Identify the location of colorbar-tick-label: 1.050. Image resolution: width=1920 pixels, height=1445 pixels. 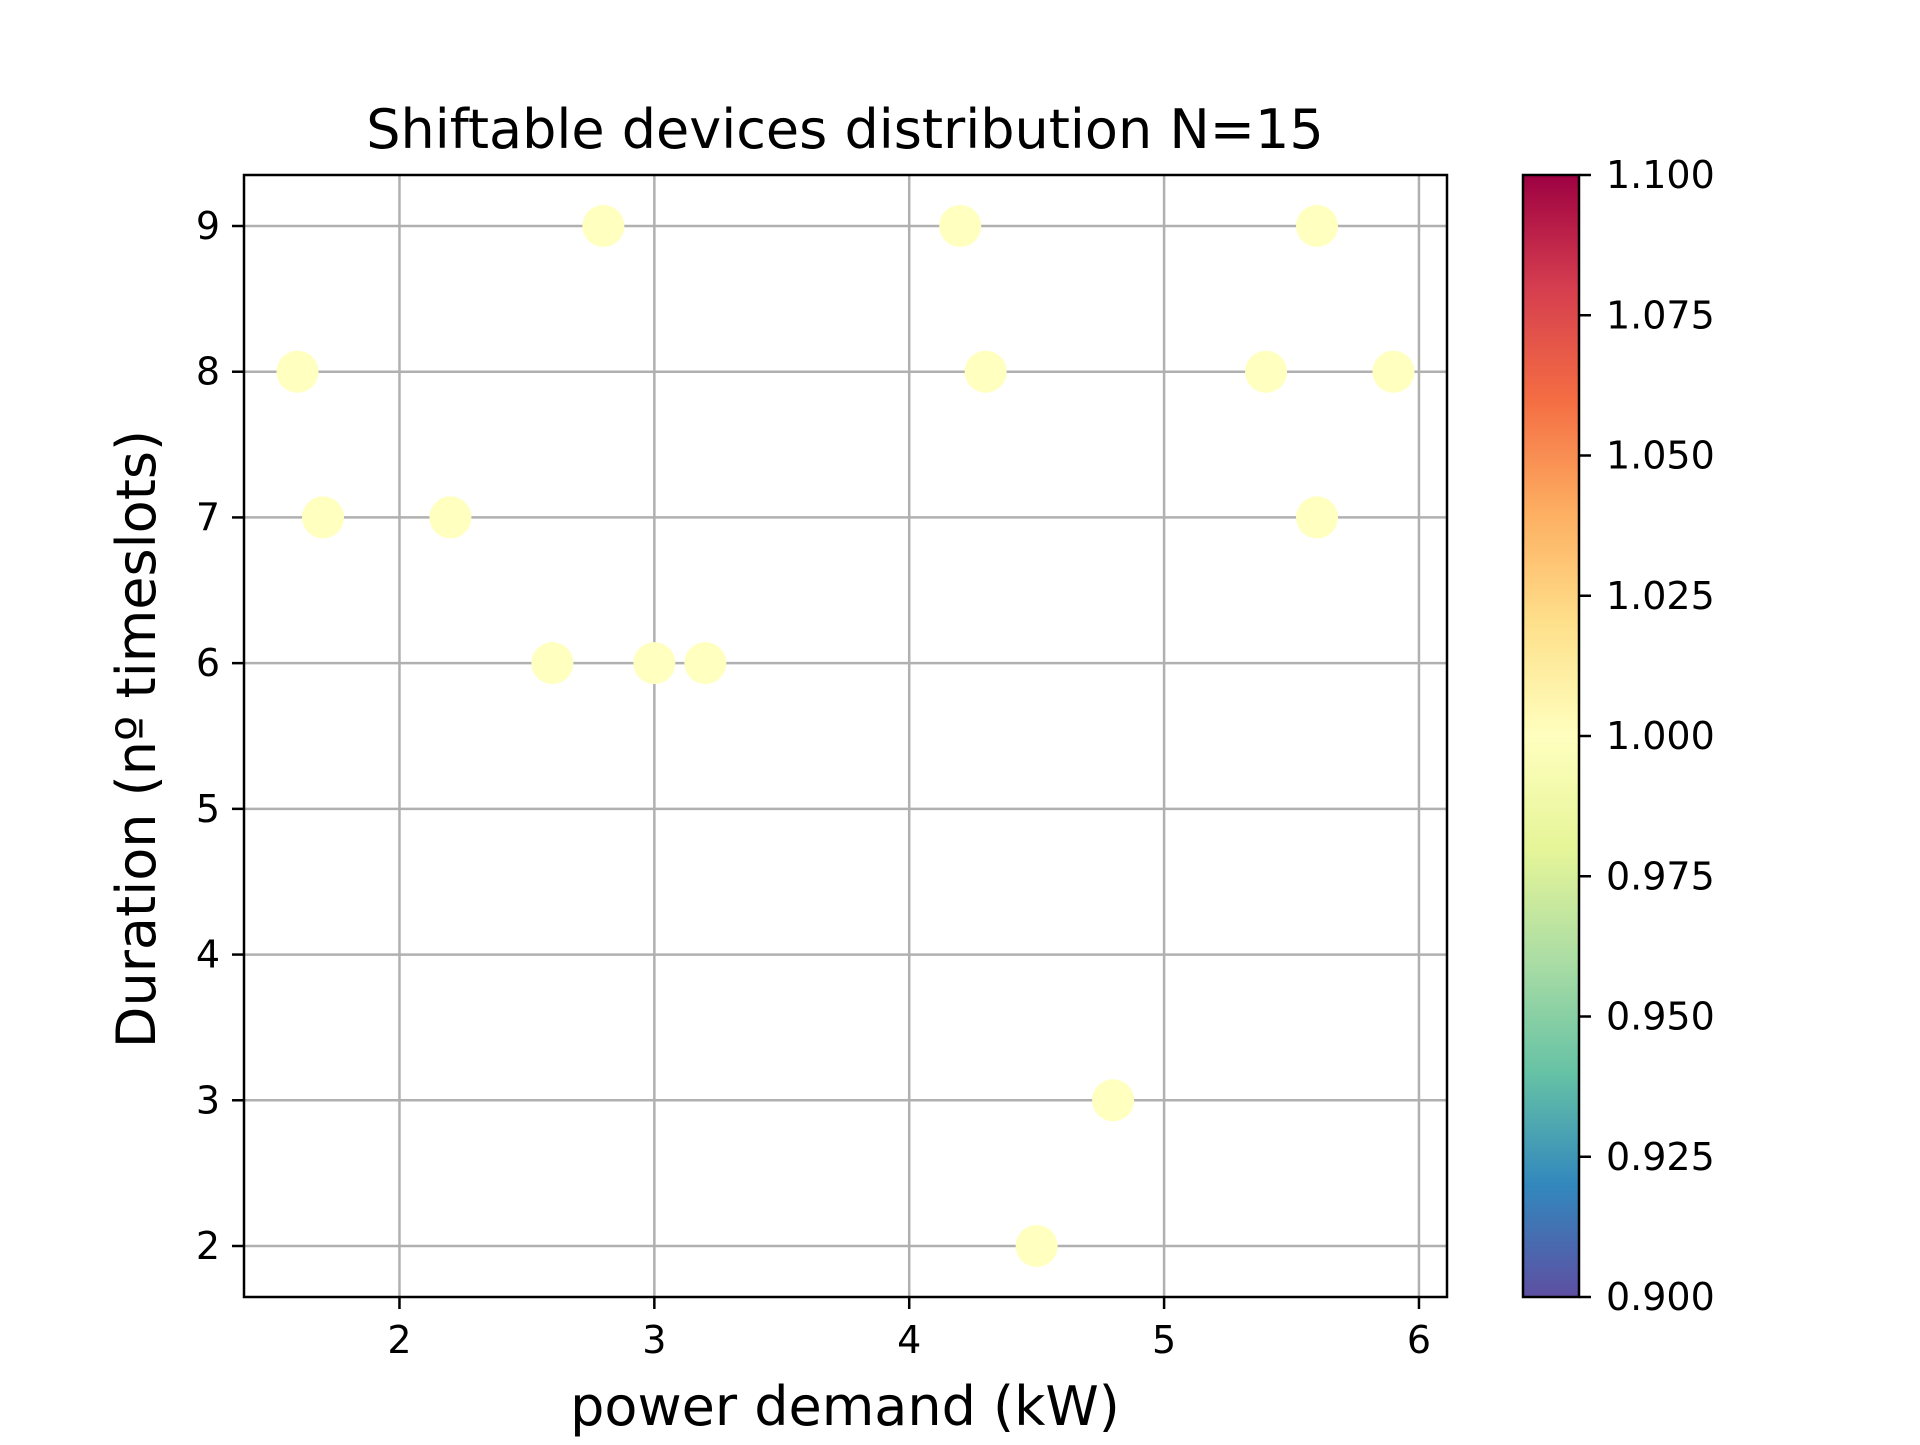
(1660, 456).